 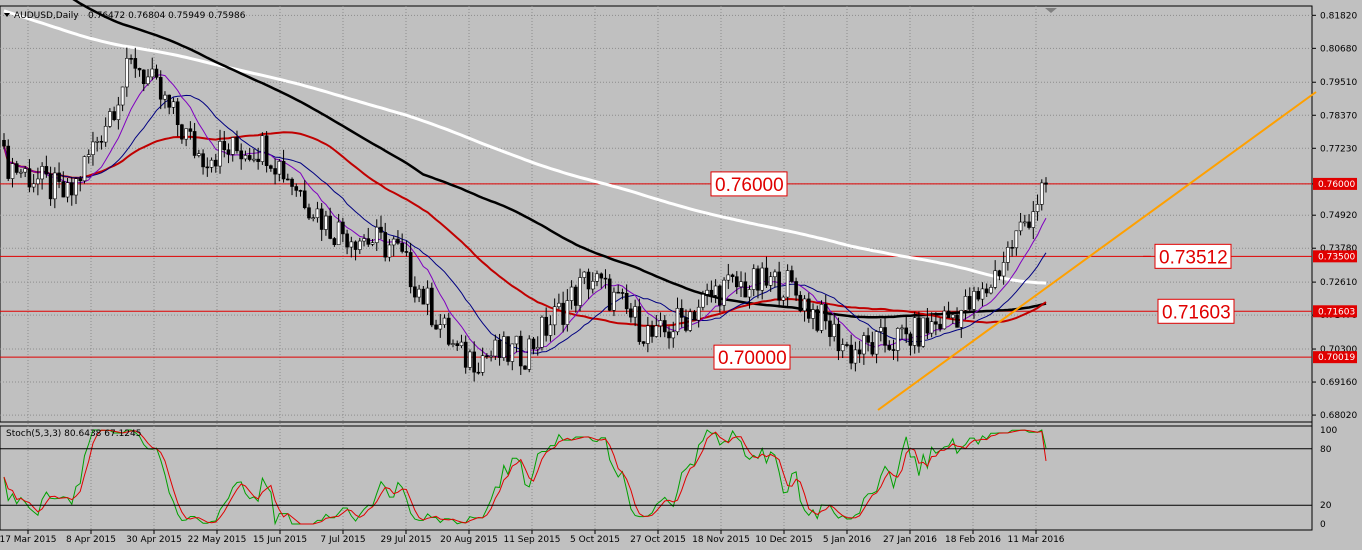 I want to click on price-tag-bg, so click(x=1335, y=183).